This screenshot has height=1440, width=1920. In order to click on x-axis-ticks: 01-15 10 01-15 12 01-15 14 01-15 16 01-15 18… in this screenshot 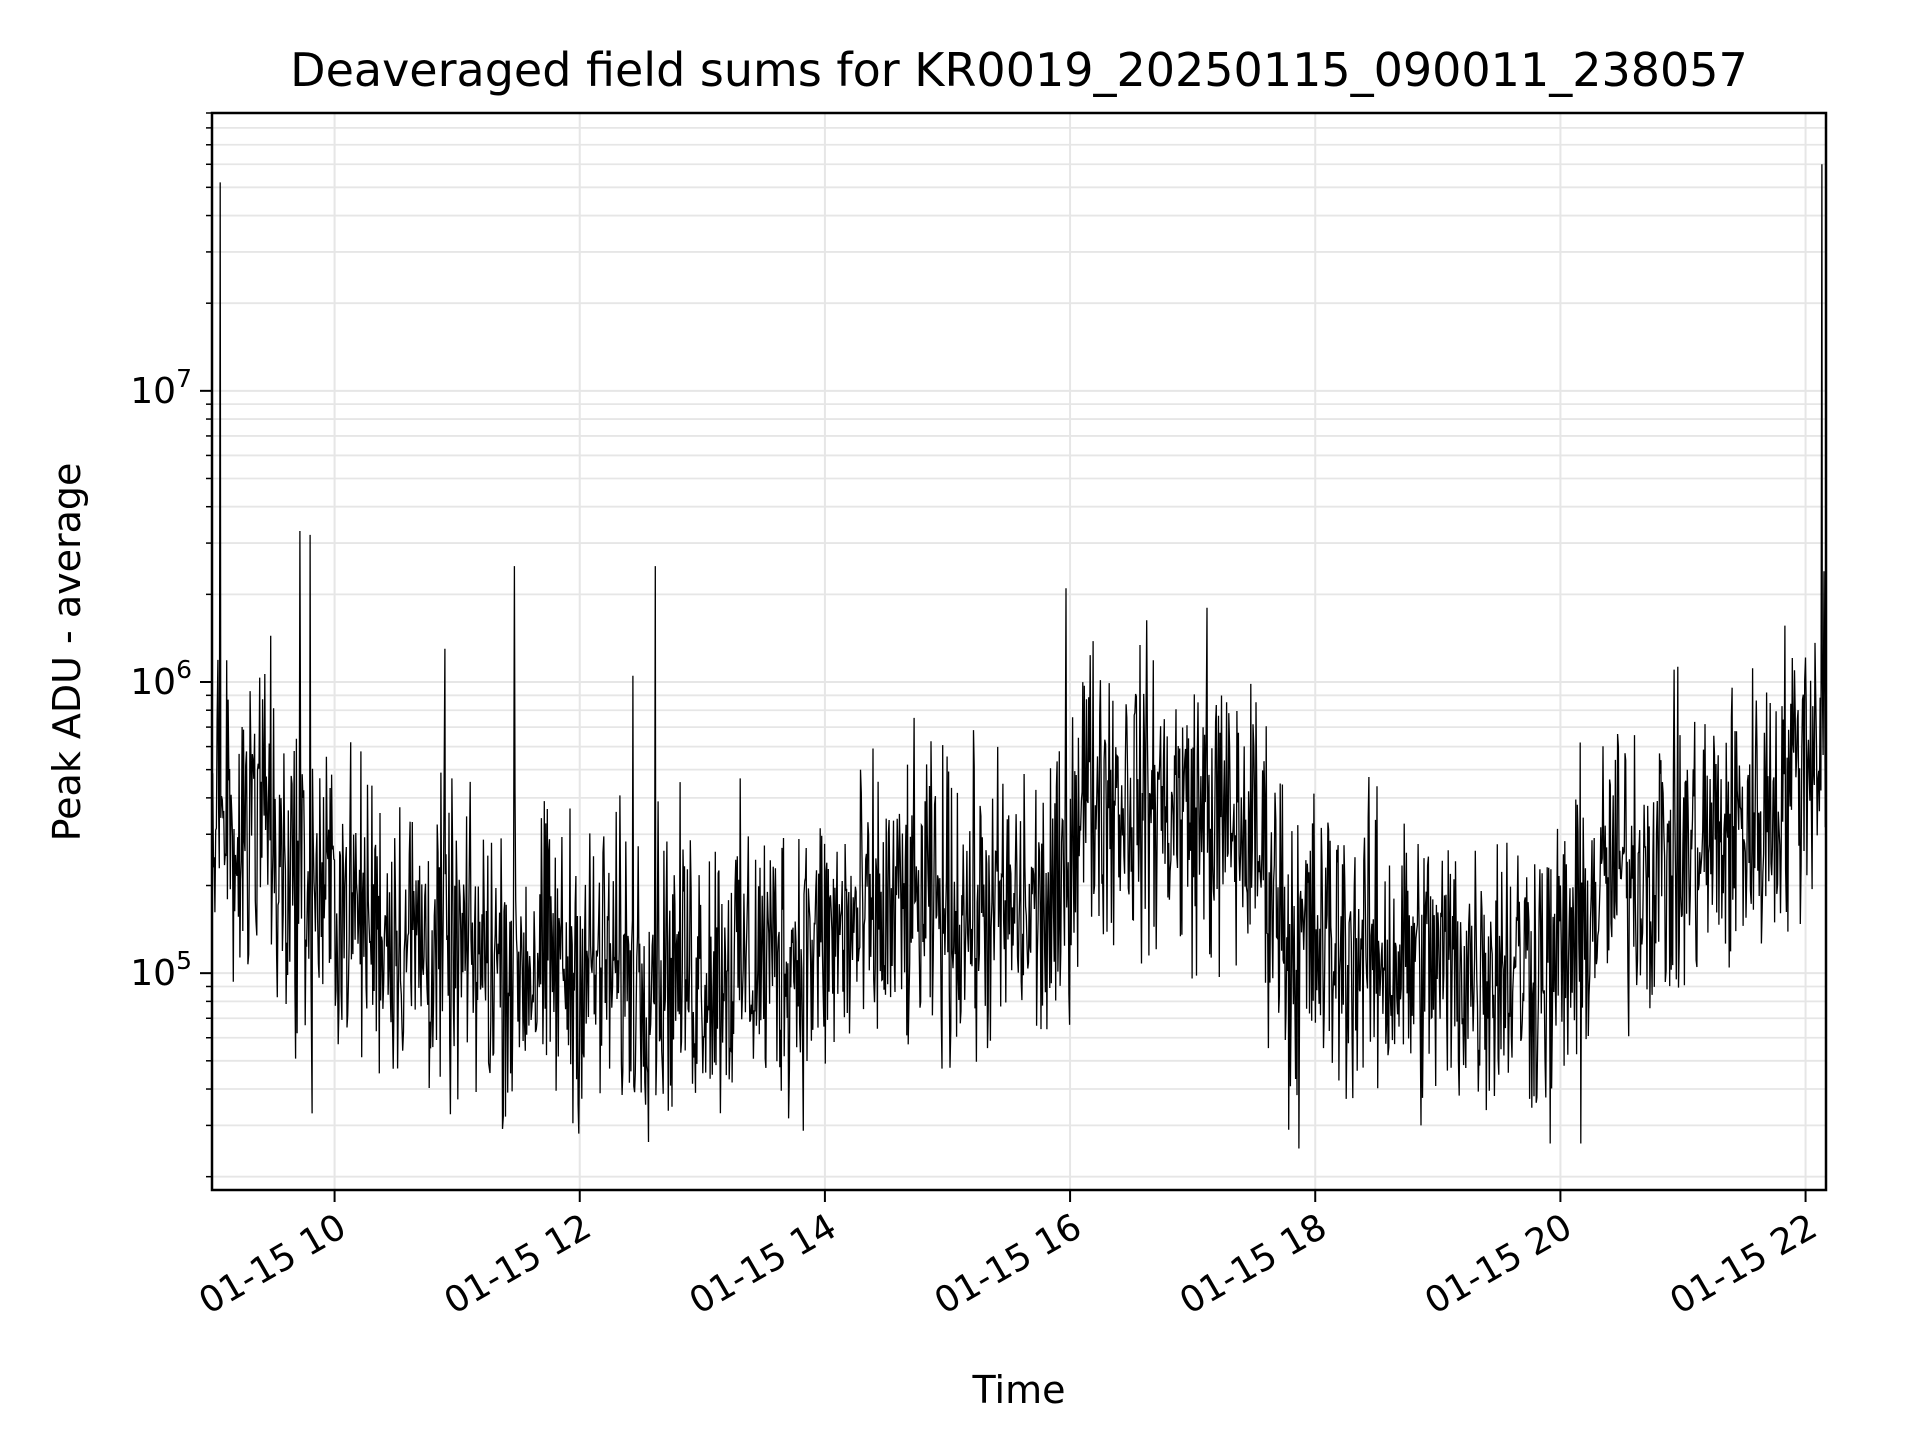, I will do `click(1008, 1256)`.